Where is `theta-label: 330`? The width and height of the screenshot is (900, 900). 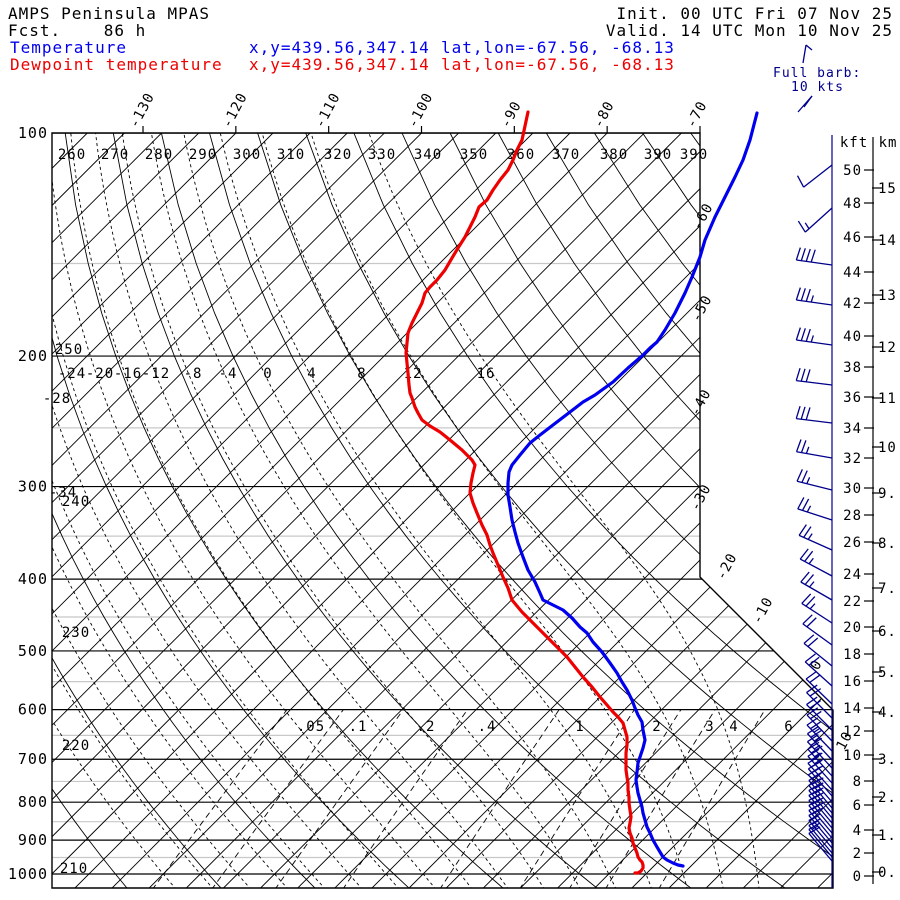
theta-label: 330 is located at coordinates (382, 155).